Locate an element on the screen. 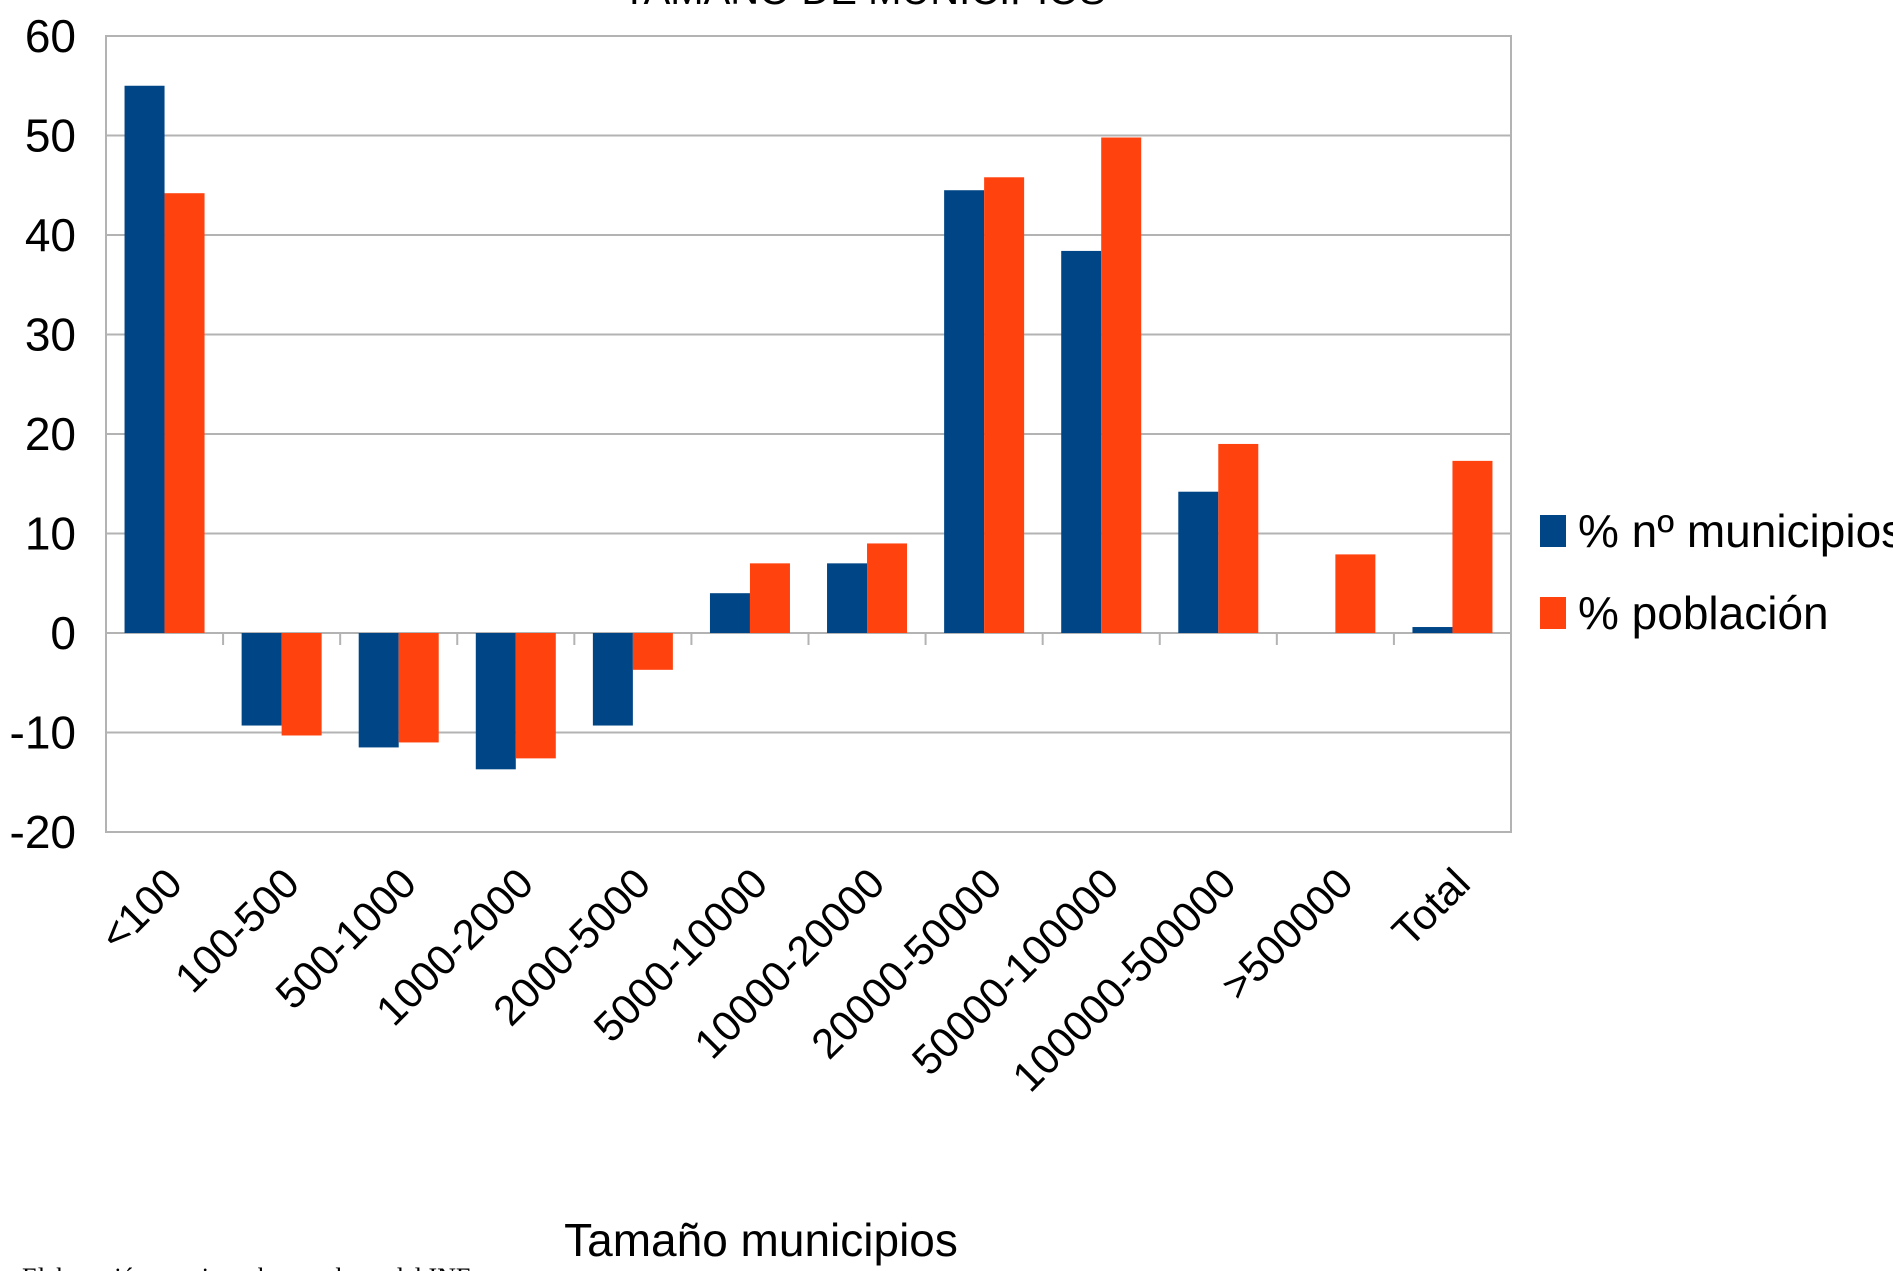  y-tick-label: 0 is located at coordinates (63, 633).